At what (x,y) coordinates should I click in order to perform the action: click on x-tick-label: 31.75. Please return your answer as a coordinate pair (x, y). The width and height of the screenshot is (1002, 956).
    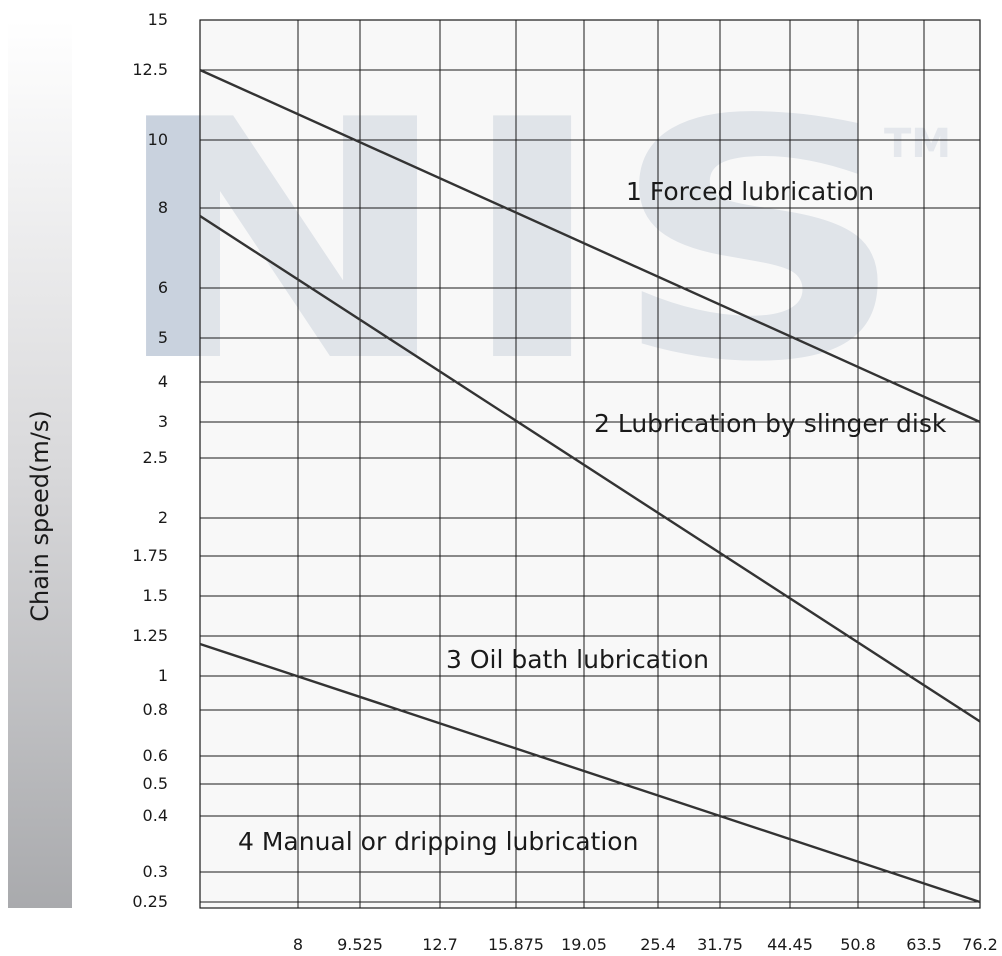
    Looking at the image, I should click on (720, 944).